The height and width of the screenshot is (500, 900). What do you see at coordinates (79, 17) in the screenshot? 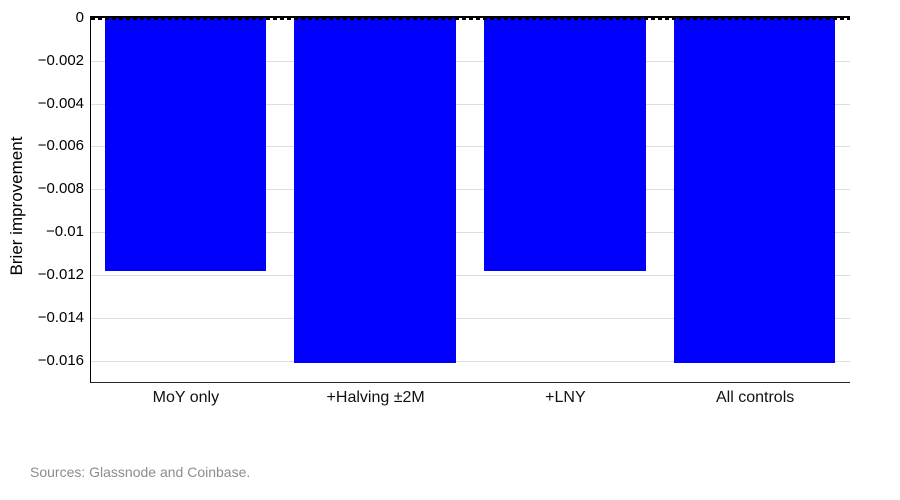
I see `y-tick-label: 0` at bounding box center [79, 17].